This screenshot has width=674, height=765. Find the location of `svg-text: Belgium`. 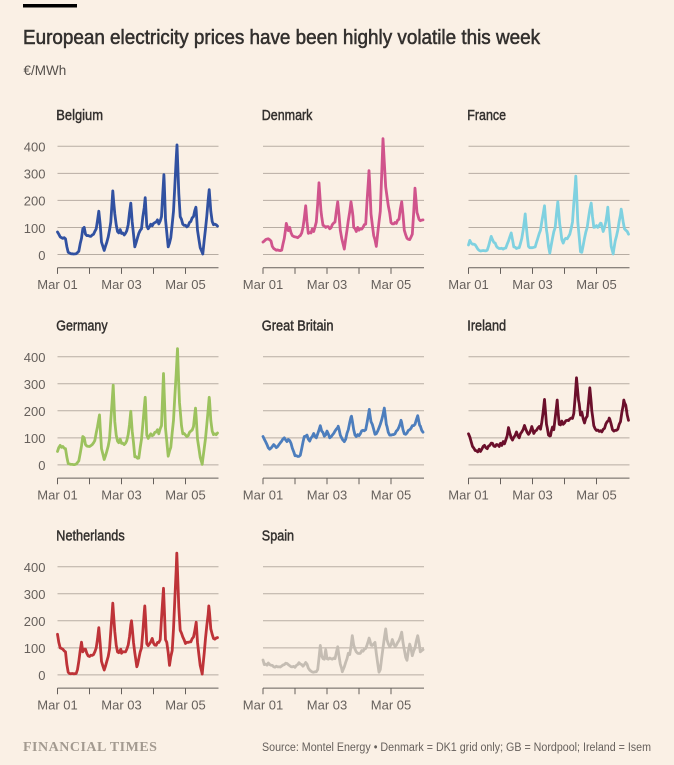

svg-text: Belgium is located at coordinates (79, 116).